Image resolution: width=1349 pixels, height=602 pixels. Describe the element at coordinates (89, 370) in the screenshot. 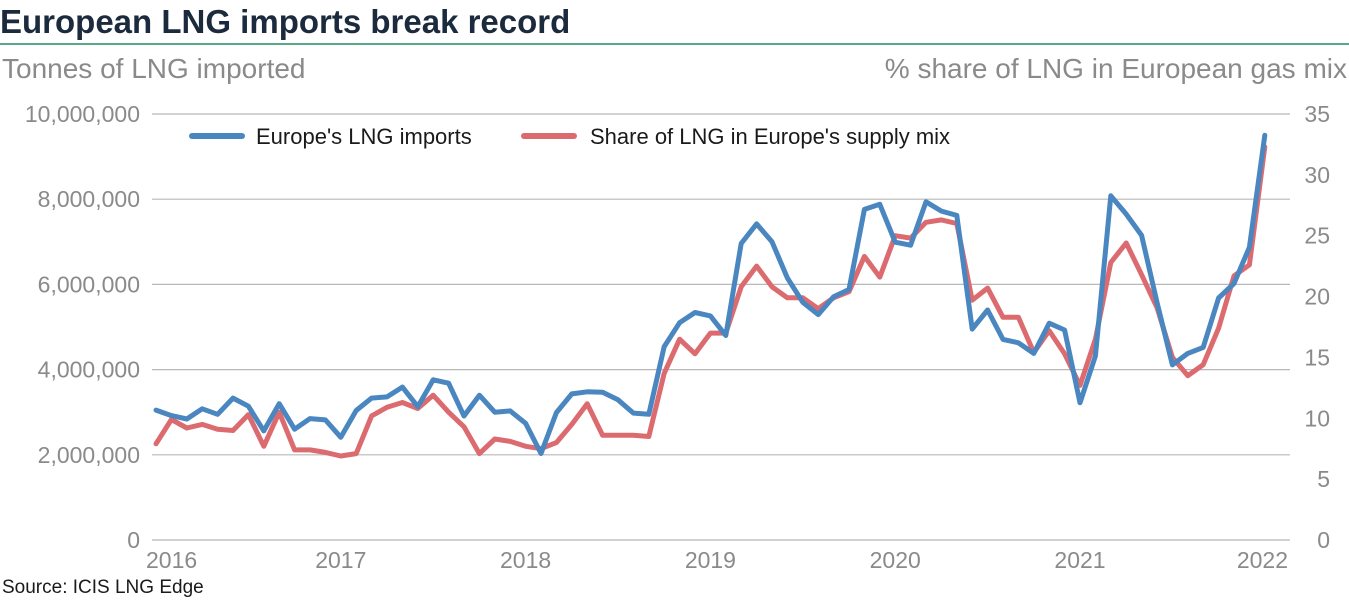

I see `left-tick-label: 4,000,000` at that location.